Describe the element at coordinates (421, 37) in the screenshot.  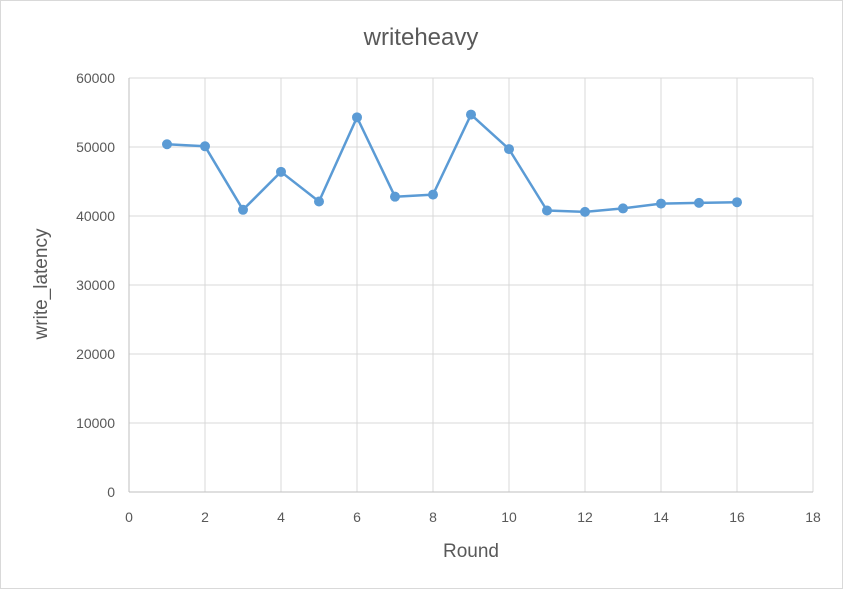
I see `chart-title: writeheavy` at that location.